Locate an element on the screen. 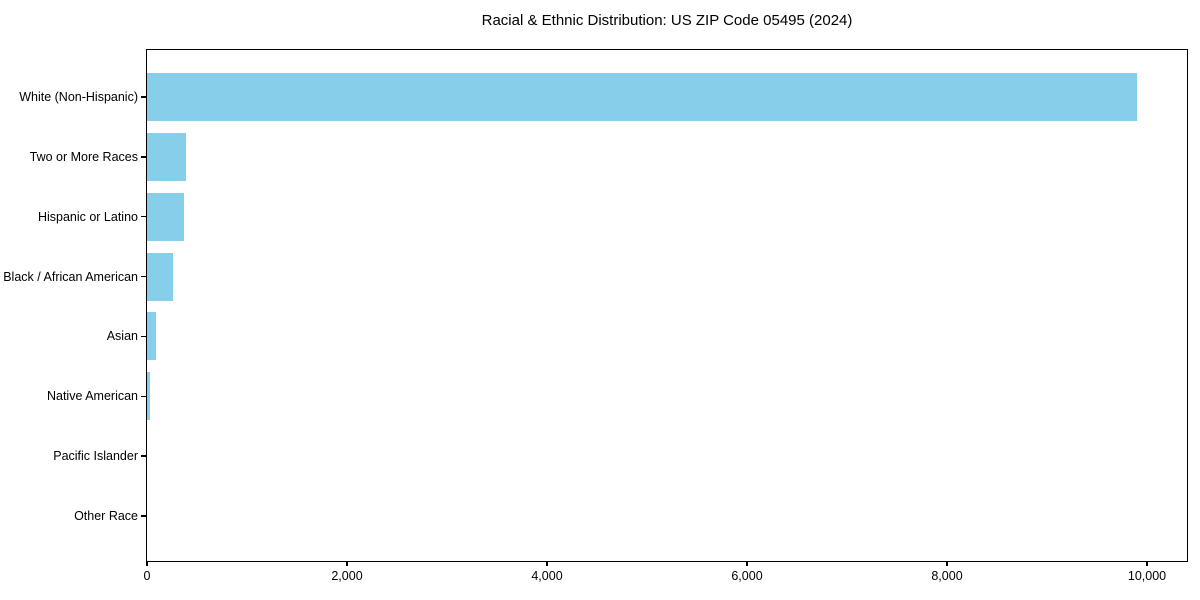 This screenshot has height=600, width=1200. x-tick-label: 8,000 is located at coordinates (947, 576).